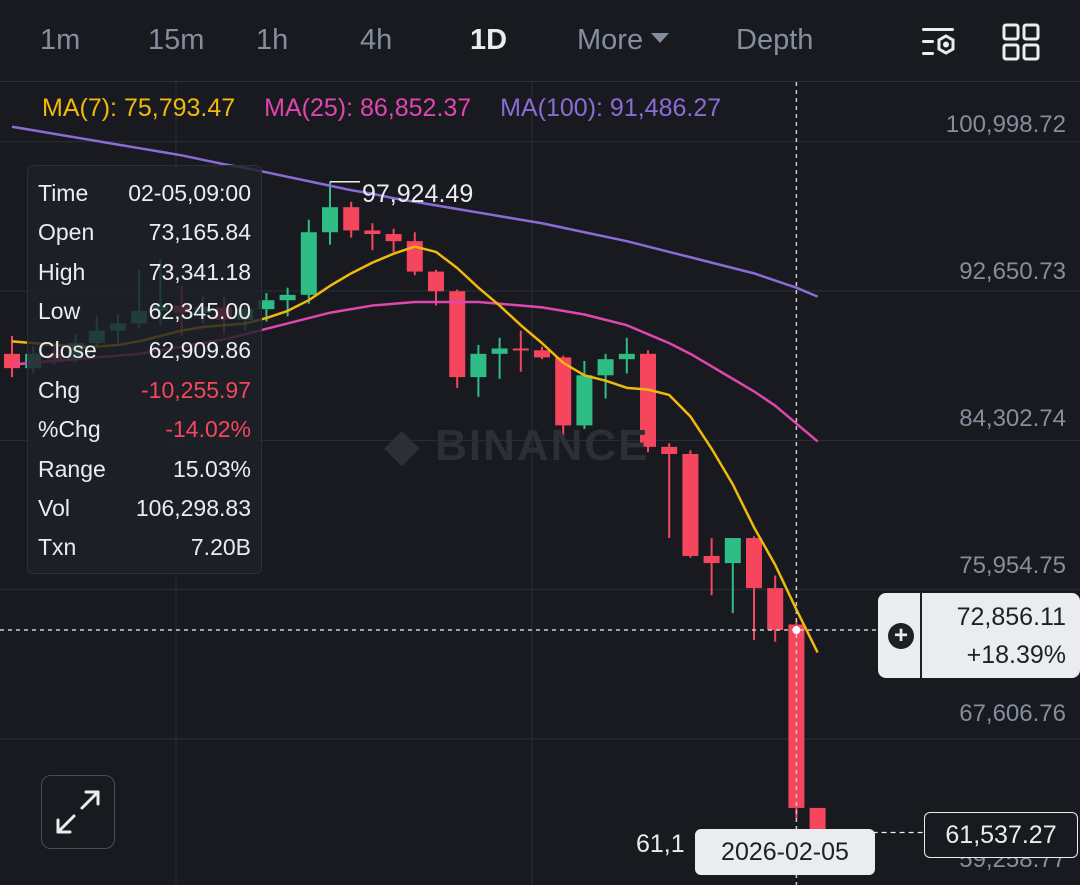 The height and width of the screenshot is (885, 1080). What do you see at coordinates (144, 193) in the screenshot?
I see `info-time: Time 02-05,09:00` at bounding box center [144, 193].